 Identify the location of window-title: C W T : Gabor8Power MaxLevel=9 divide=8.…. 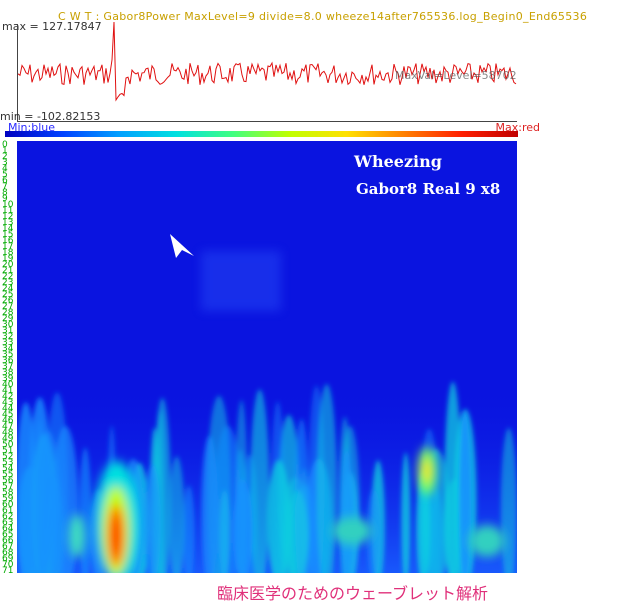
(323, 16).